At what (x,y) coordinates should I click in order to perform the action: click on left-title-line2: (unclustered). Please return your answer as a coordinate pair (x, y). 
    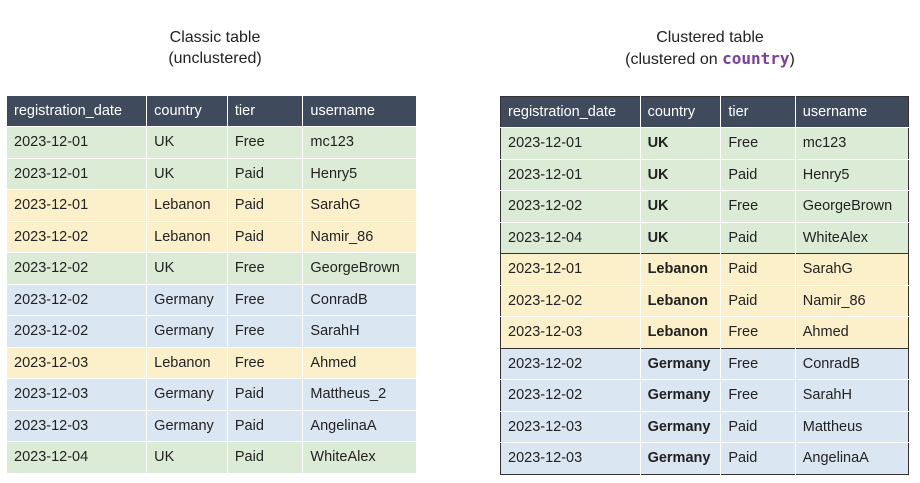
    Looking at the image, I should click on (215, 58).